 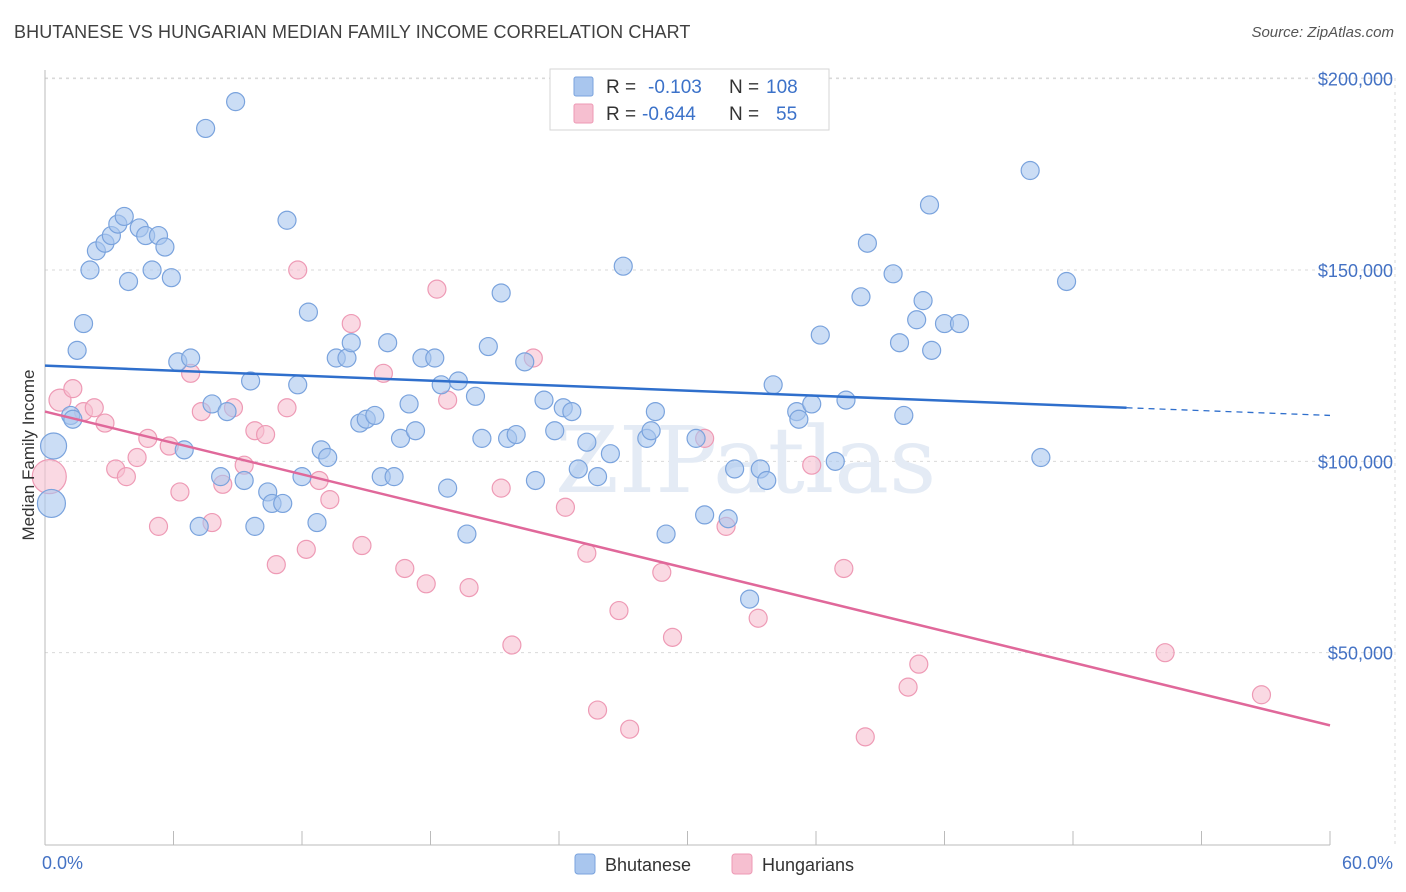 What do you see at coordinates (745, 460) in the screenshot?
I see `watermark: ZIPatlas` at bounding box center [745, 460].